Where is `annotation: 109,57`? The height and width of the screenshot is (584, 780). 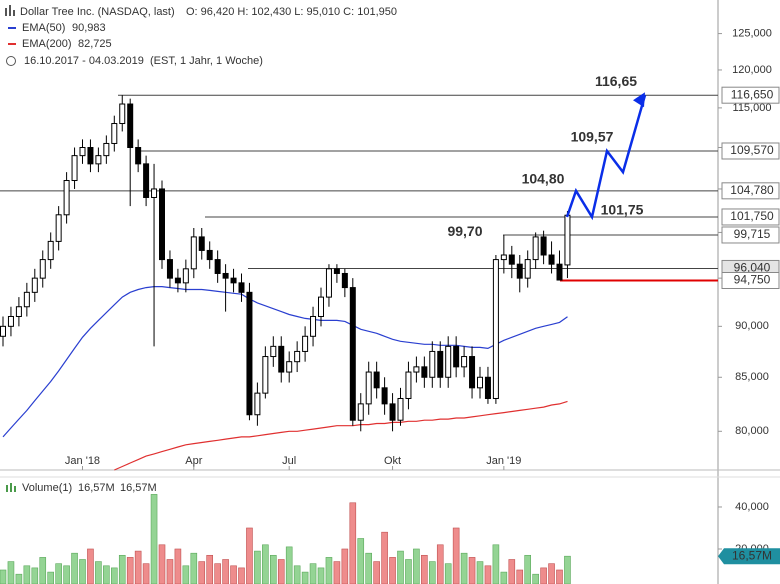
annotation: 109,57 is located at coordinates (592, 137).